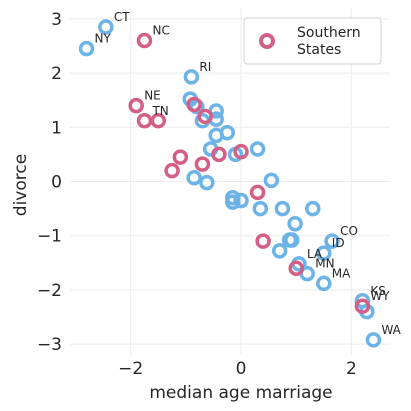 This screenshot has width=411, height=411. Describe the element at coordinates (240, 393) in the screenshot. I see `x-axis-label: median age marriage` at that location.